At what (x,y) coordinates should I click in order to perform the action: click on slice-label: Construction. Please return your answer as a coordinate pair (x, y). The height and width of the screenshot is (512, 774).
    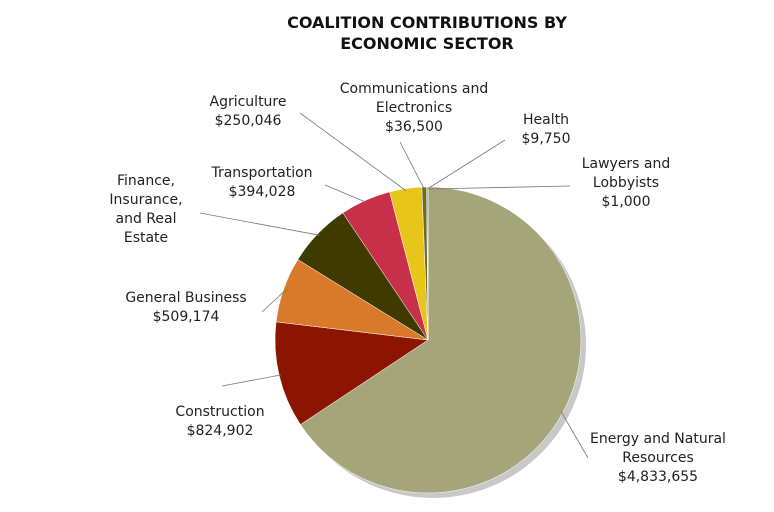
    Looking at the image, I should click on (220, 412).